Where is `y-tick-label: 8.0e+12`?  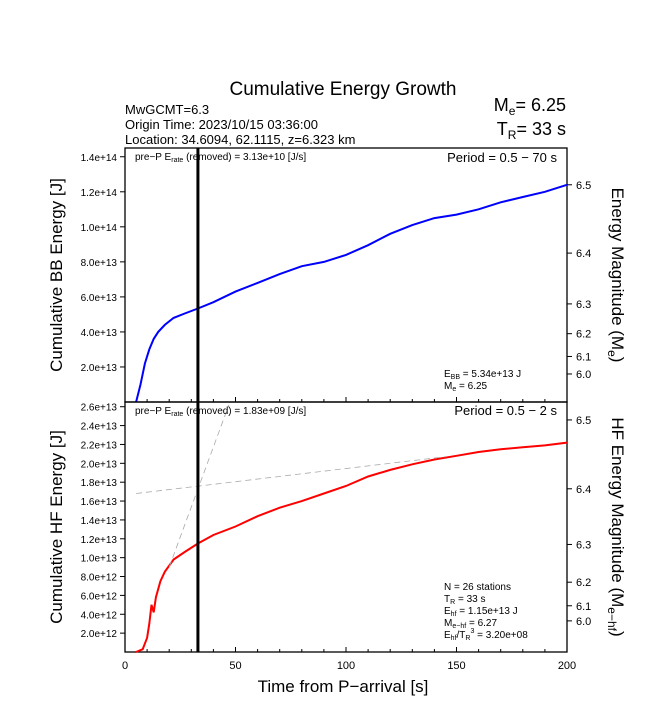
y-tick-label: 8.0e+12 is located at coordinates (99, 578).